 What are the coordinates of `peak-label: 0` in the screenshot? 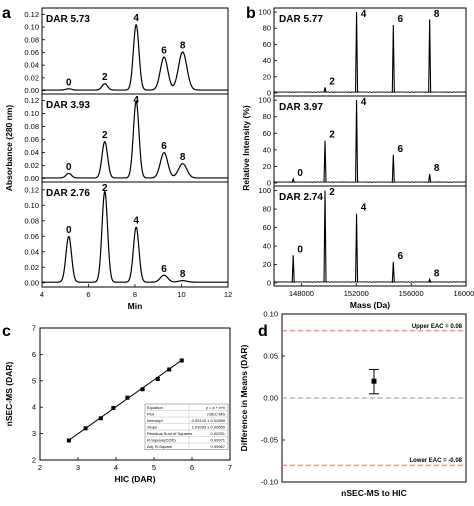 It's located at (69, 167).